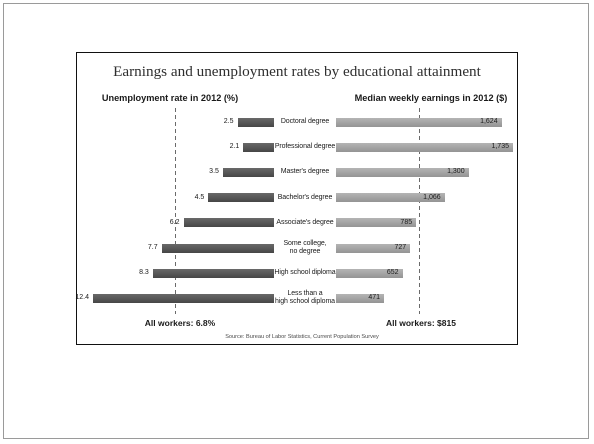 The width and height of the screenshot is (594, 444). I want to click on category-label: Less than a high school diploma, so click(305, 298).